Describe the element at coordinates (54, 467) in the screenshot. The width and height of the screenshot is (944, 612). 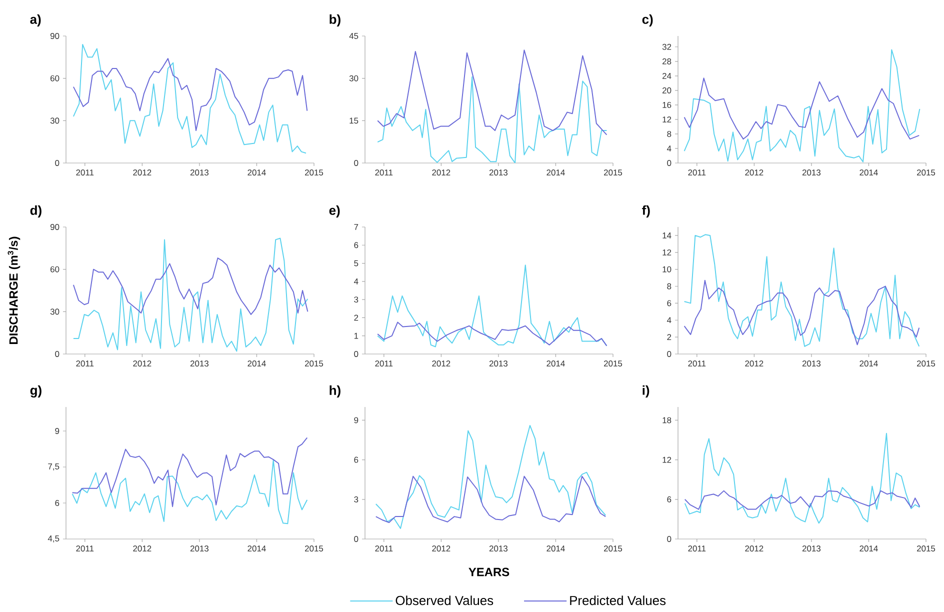
I see `y-tick-label: 7,5` at that location.